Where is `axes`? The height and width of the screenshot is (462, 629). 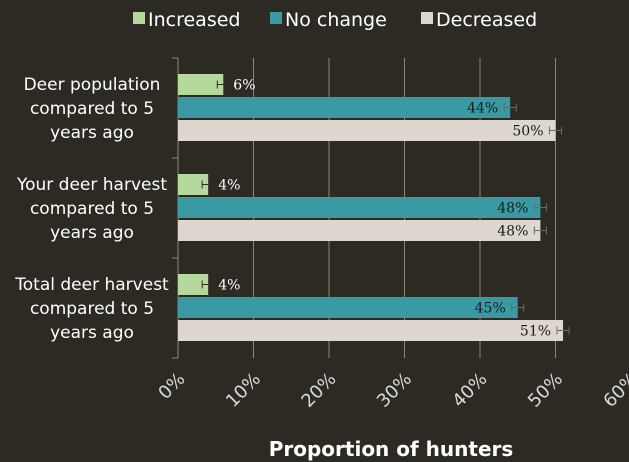
axes is located at coordinates (175, 208).